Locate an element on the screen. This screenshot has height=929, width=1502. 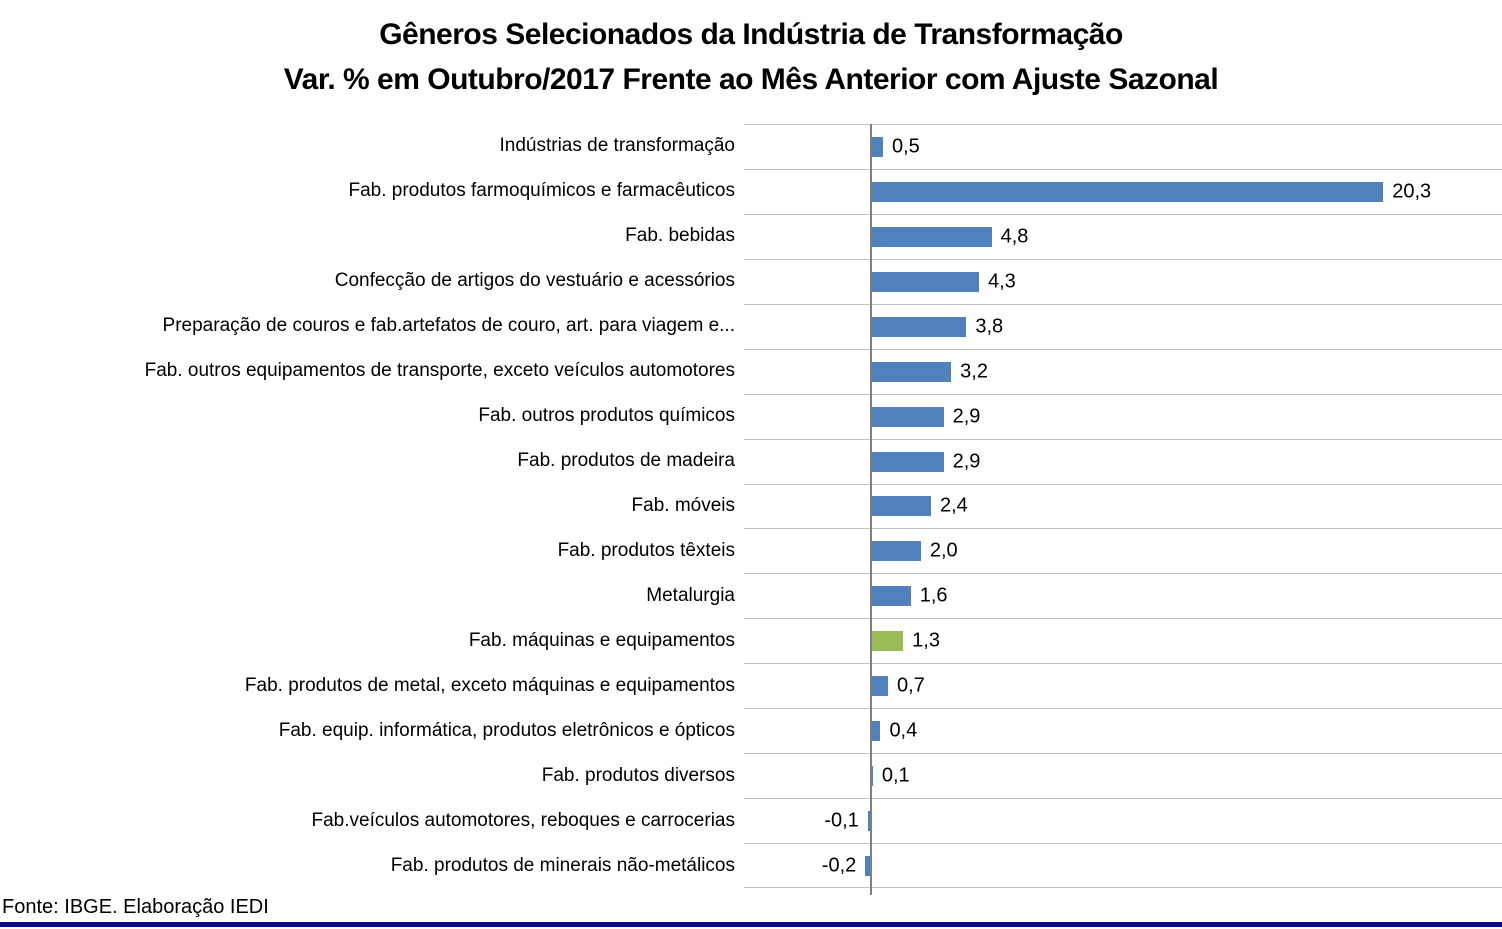
value-label: 4,3 is located at coordinates (1001, 281).